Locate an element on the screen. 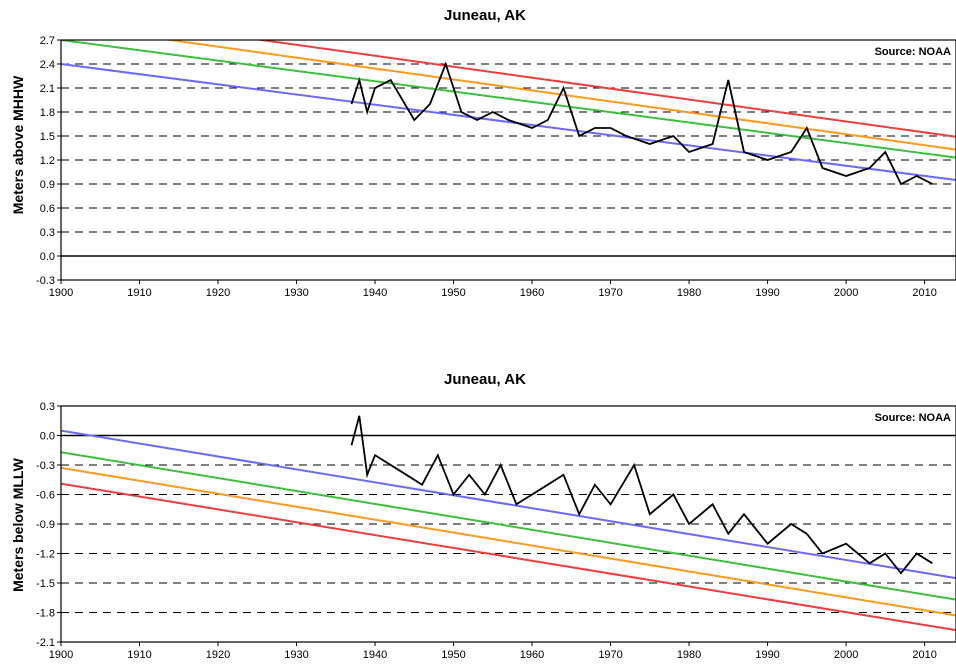 The height and width of the screenshot is (669, 956). y-tick-label: -1.8 is located at coordinates (45, 614).